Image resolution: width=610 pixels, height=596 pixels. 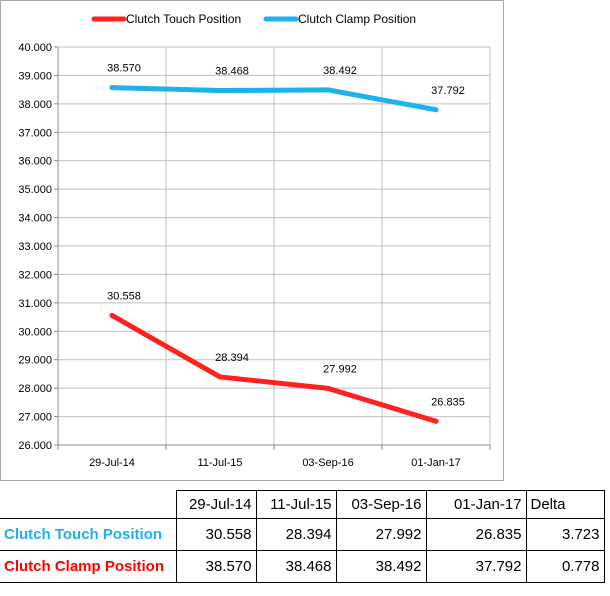 What do you see at coordinates (35, 105) in the screenshot?
I see `y-tick-label: 38.000` at bounding box center [35, 105].